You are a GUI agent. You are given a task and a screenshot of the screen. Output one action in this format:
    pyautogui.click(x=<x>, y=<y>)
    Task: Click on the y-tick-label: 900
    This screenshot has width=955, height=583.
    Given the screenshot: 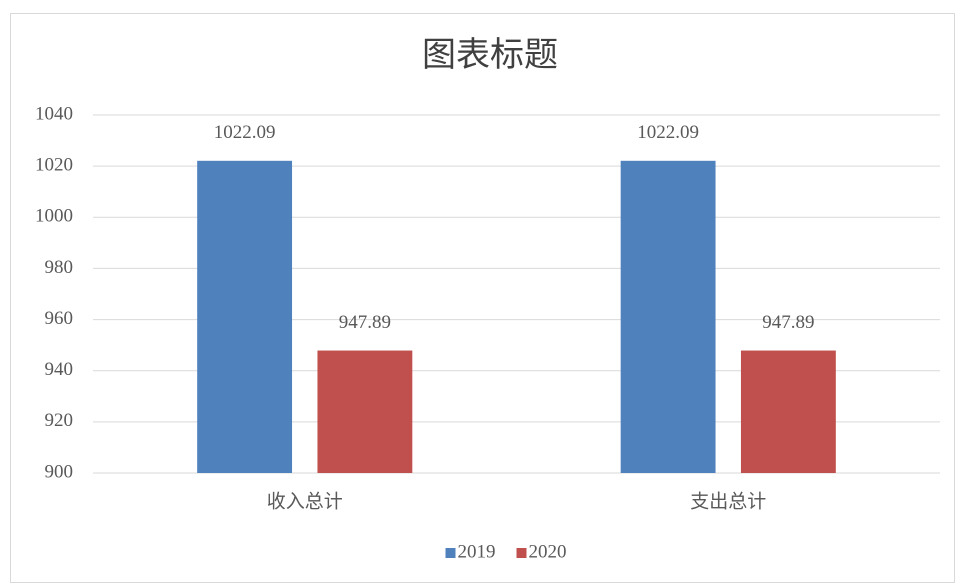 What is the action you would take?
    pyautogui.click(x=59, y=471)
    